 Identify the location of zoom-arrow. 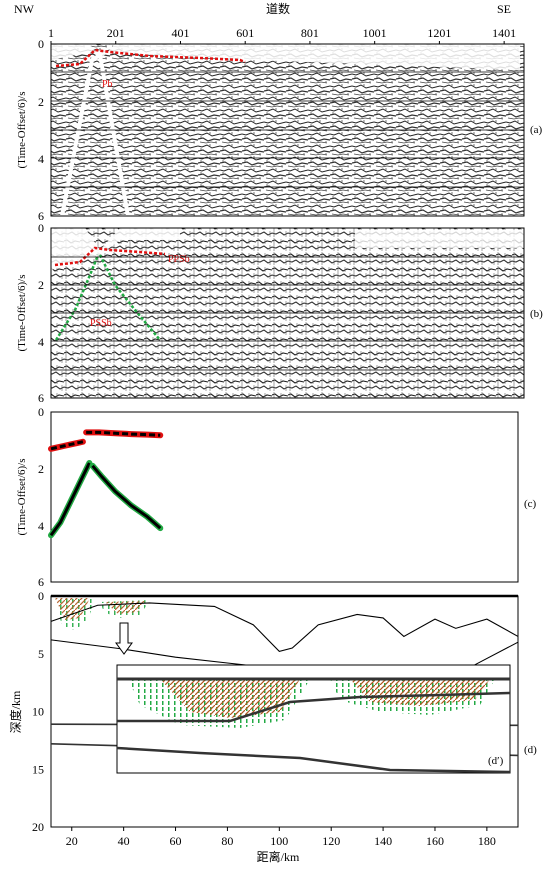
(124, 638).